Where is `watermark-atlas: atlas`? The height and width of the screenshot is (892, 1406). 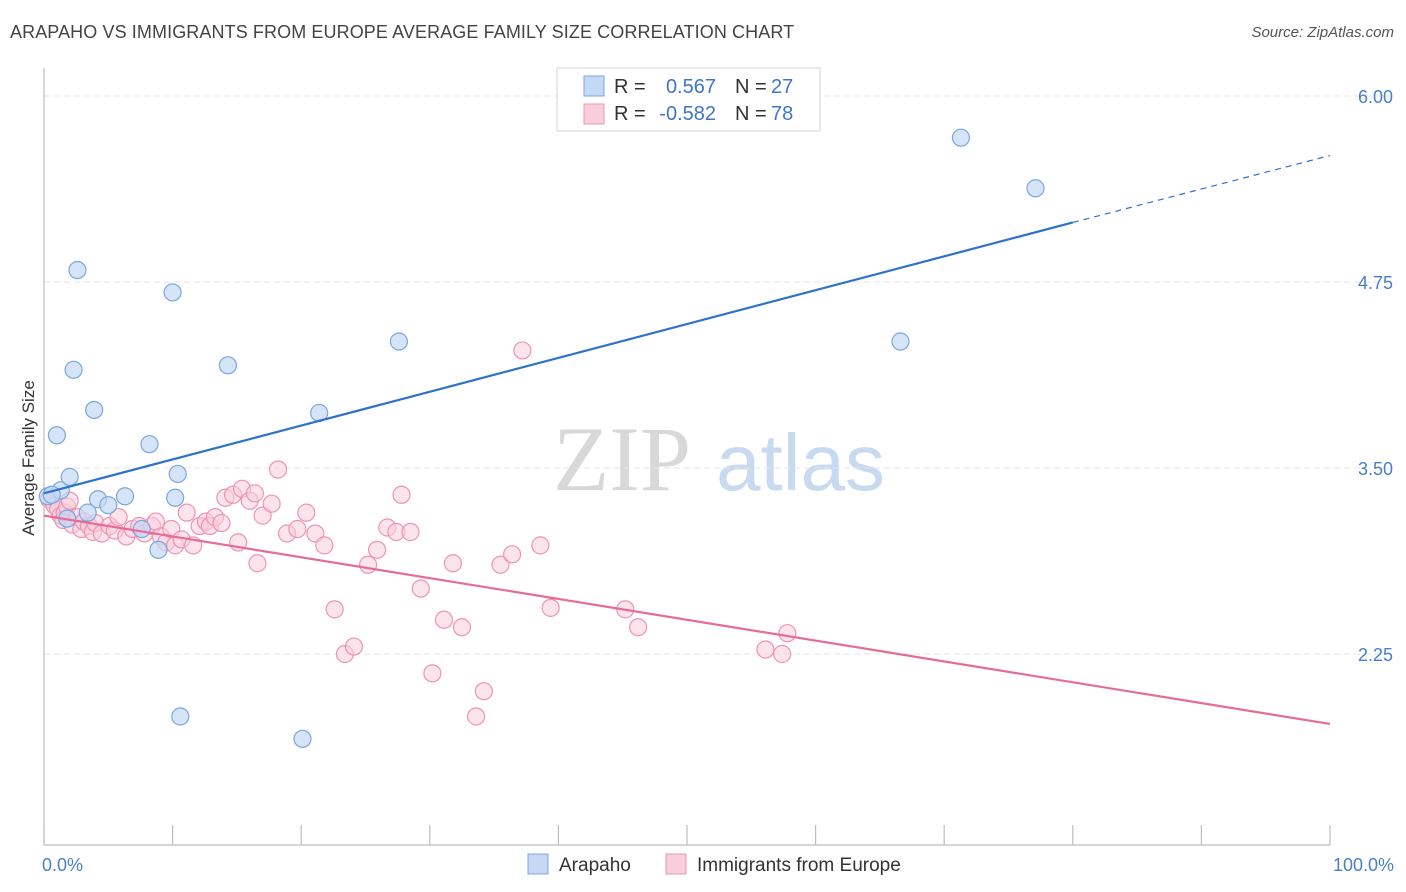
watermark-atlas: atlas is located at coordinates (800, 462).